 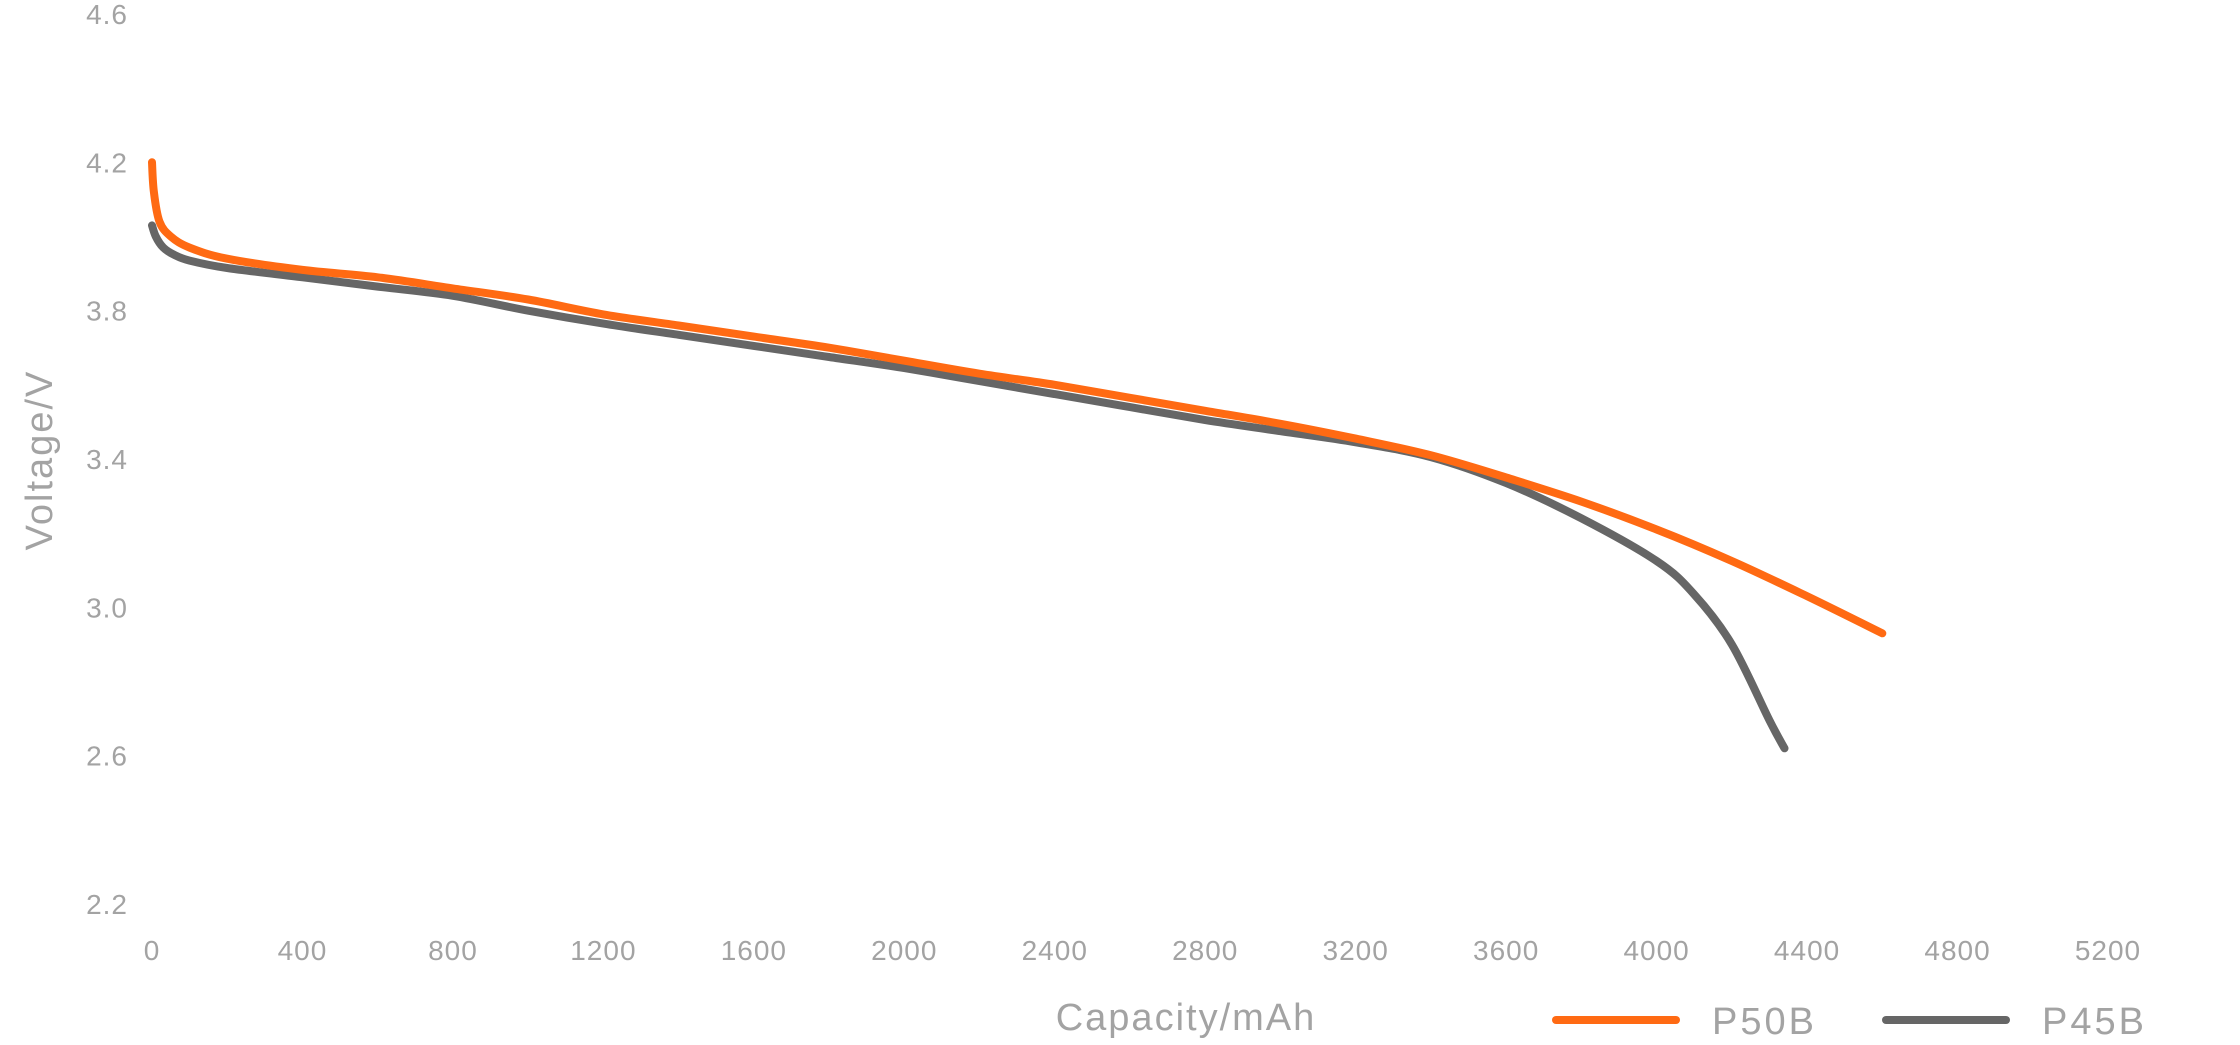 I want to click on x-tick-label: 1200, so click(x=603, y=950).